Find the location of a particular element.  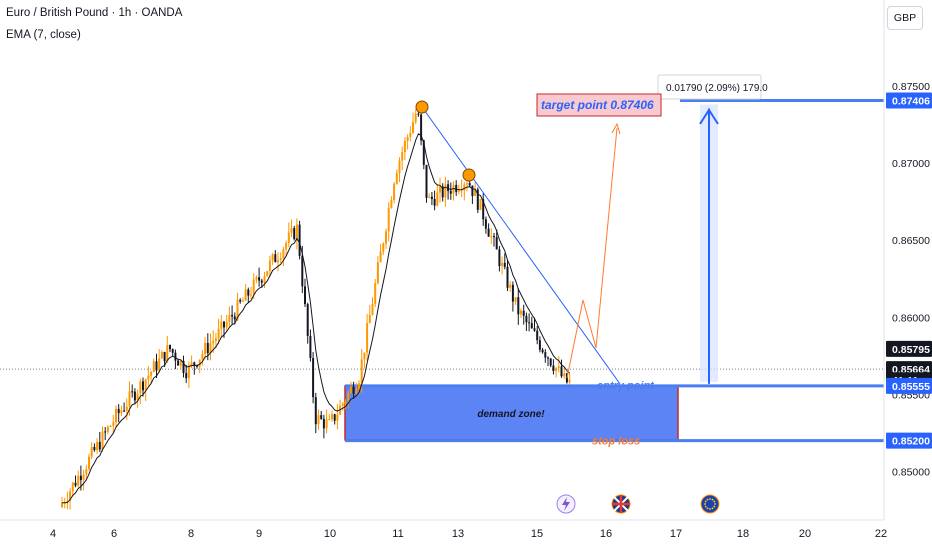

indicator-label: EMA (7, close) is located at coordinates (43, 35).